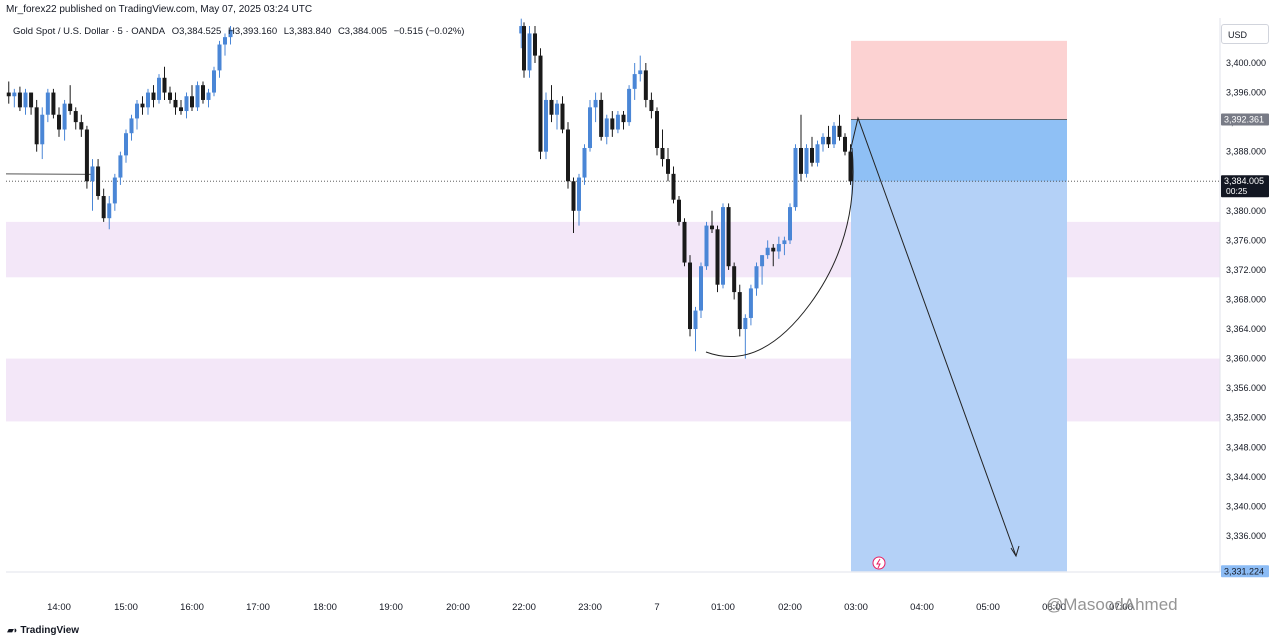  Describe the element at coordinates (933, 336) in the screenshot. I see `projection-arrow` at that location.